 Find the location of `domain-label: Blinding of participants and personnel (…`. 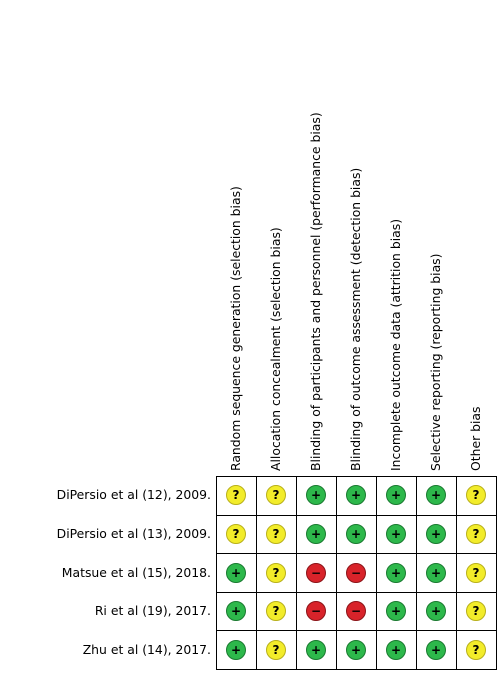

domain-label: Blinding of participants and personnel (… is located at coordinates (315, 237).